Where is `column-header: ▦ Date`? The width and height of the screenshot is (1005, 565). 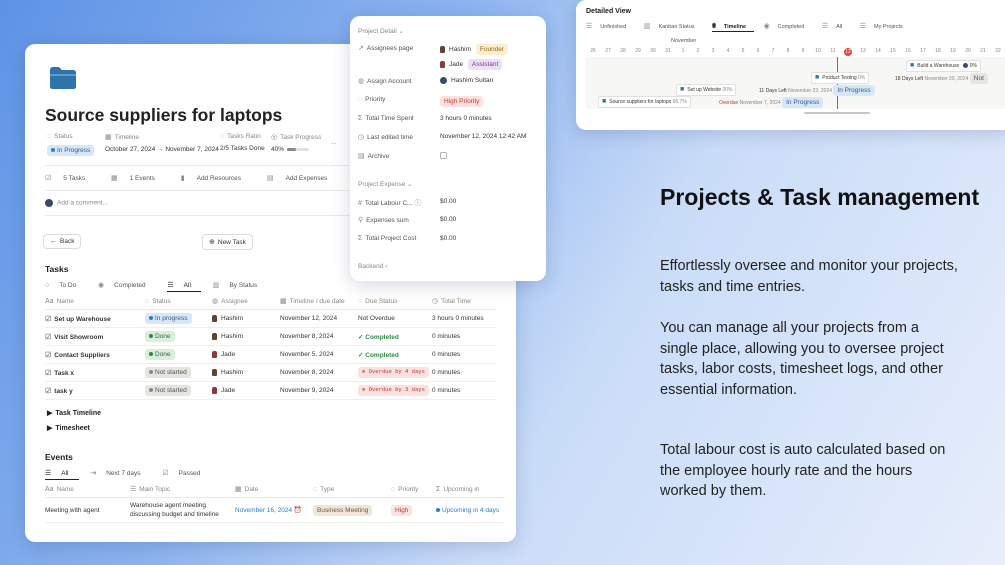
column-header: ▦ Date is located at coordinates (274, 490).